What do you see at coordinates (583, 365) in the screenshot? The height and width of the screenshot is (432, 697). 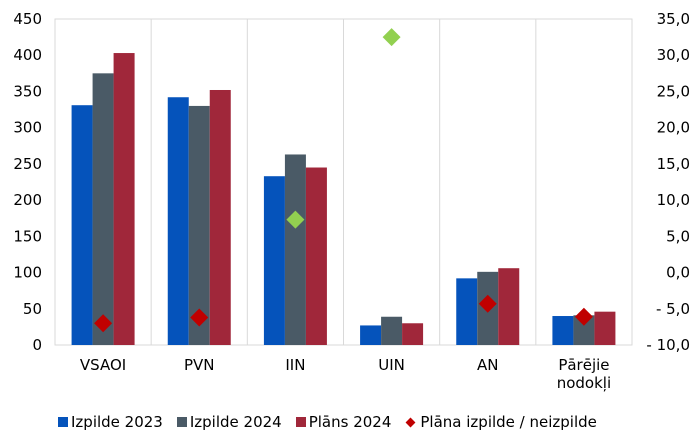 I see `category-label: Pārējie` at bounding box center [583, 365].